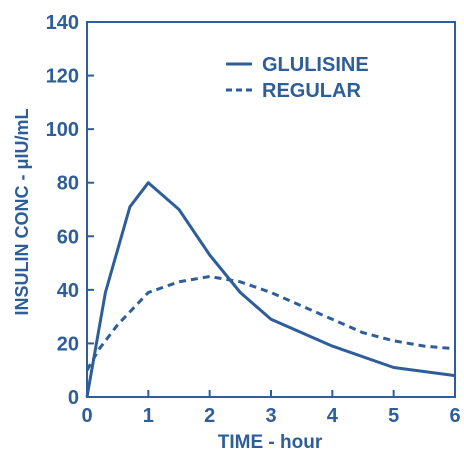 This screenshot has width=464, height=458. Describe the element at coordinates (270, 442) in the screenshot. I see `x-axis-label: TIME - hour` at that location.